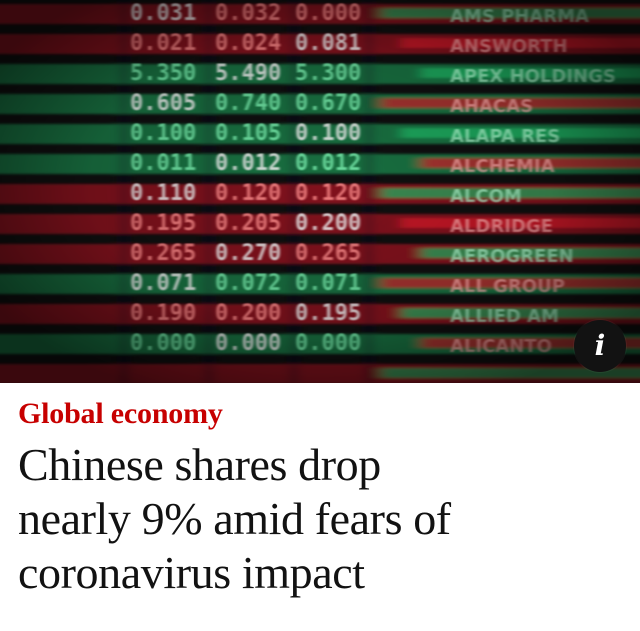 This screenshot has height=631, width=640. What do you see at coordinates (199, 464) in the screenshot?
I see `headline-line: Chinese shares drop` at bounding box center [199, 464].